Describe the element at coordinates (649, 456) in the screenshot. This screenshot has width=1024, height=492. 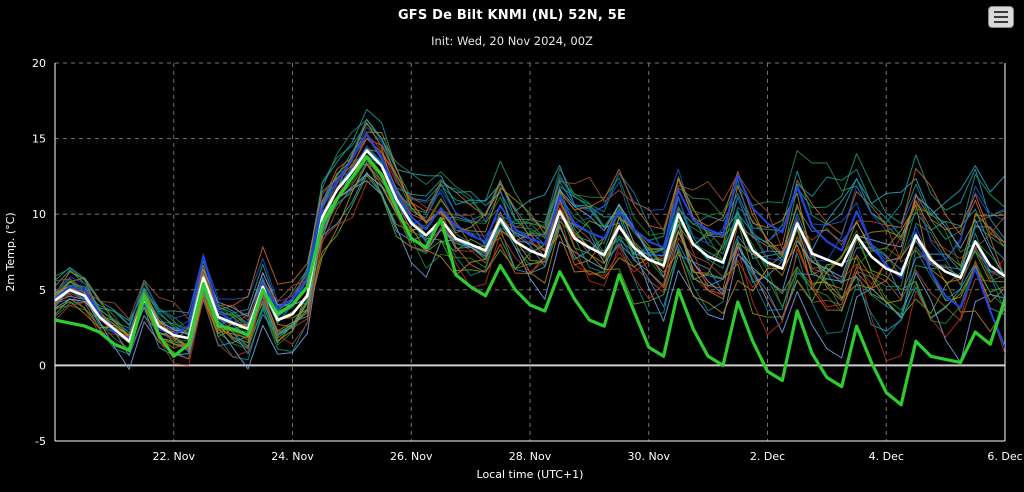
I see `x-tick-label: 30. Nov` at that location.